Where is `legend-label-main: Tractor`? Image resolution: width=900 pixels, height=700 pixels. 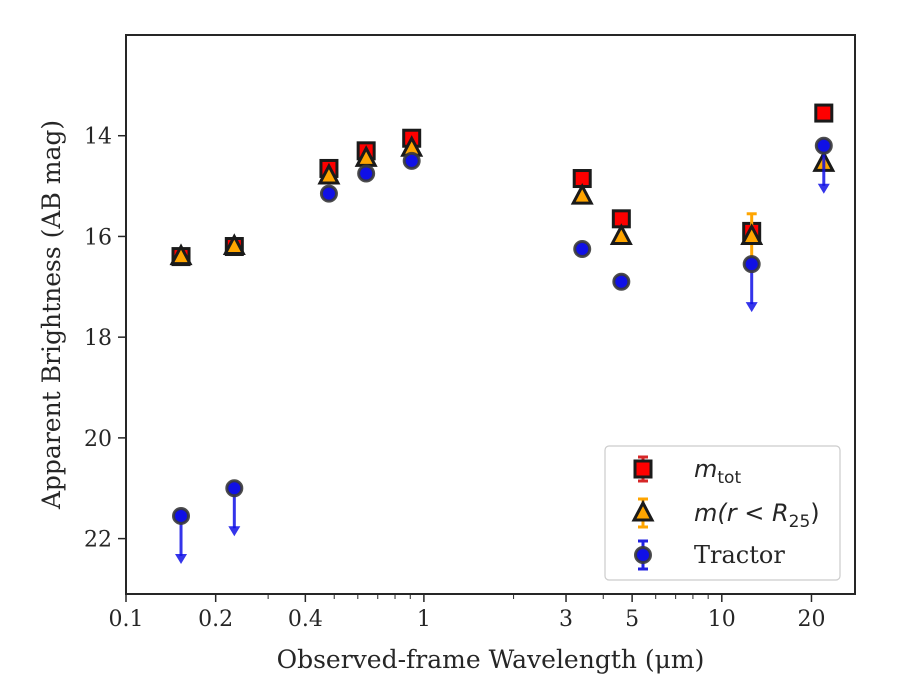 legend-label-main: Tractor is located at coordinates (739, 555).